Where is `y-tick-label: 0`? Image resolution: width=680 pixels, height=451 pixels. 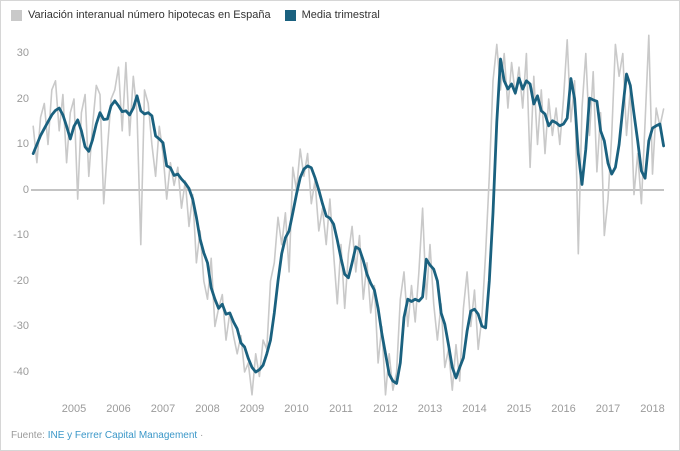
y-tick-label: 0 is located at coordinates (25, 189).